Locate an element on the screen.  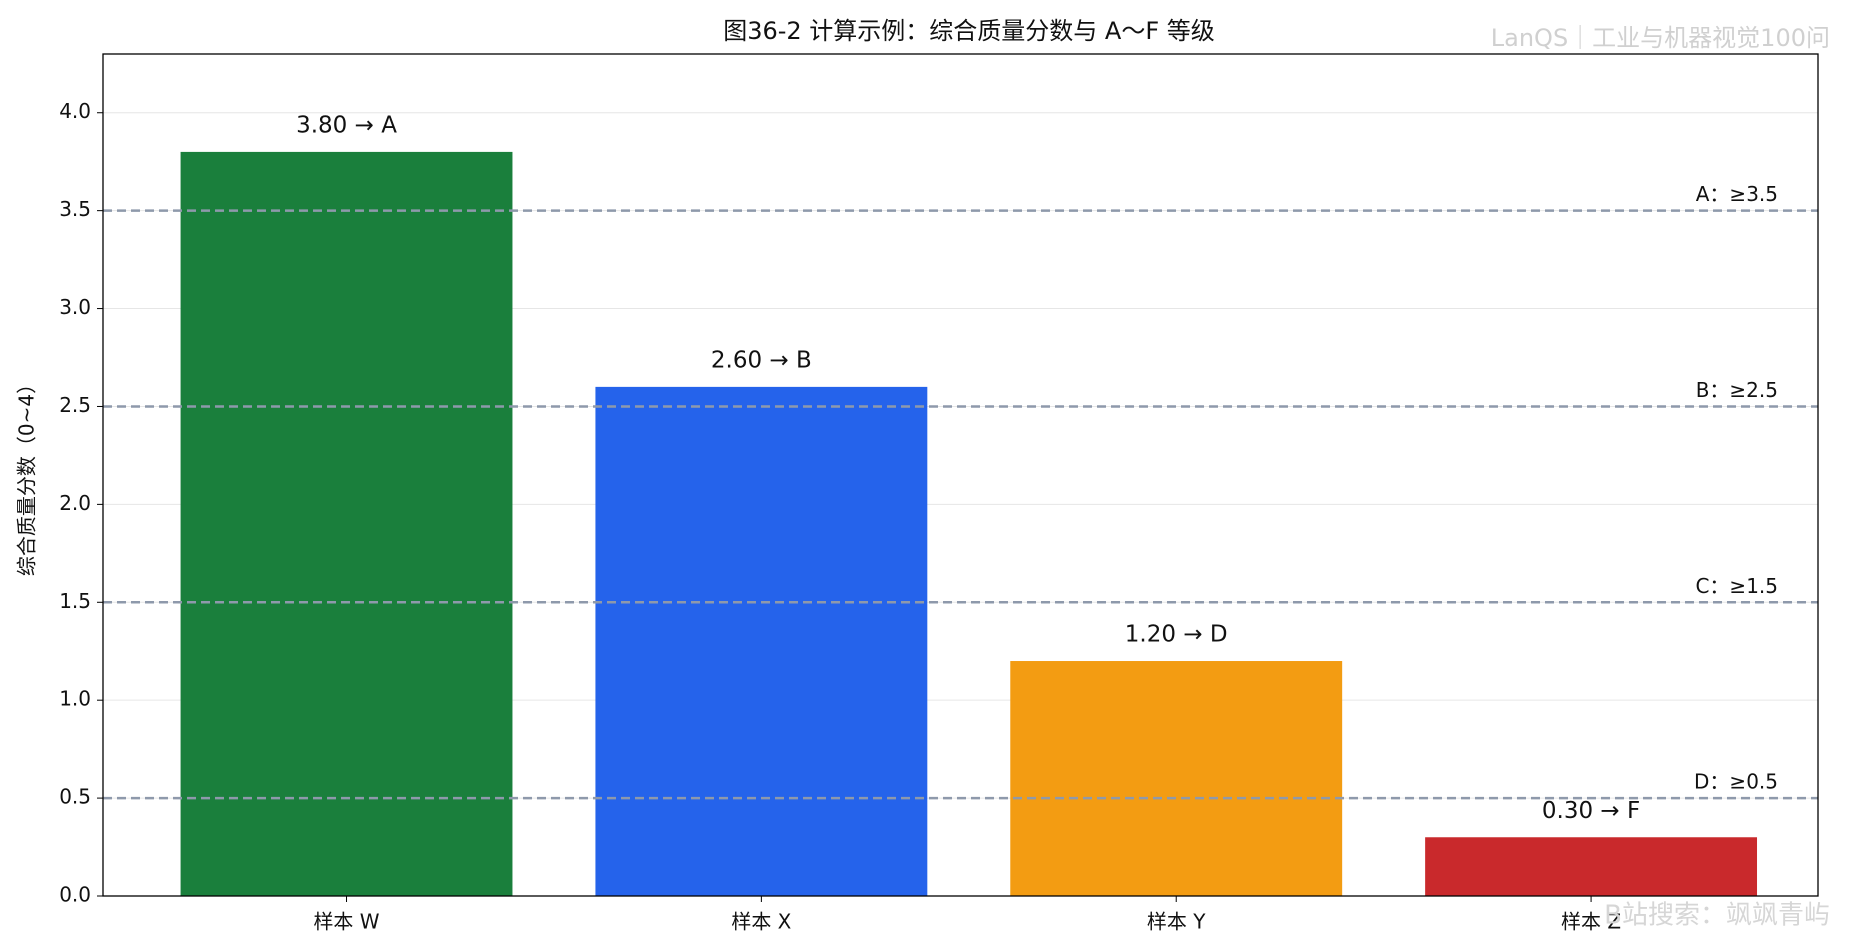
y-tick-label: 1.5 is located at coordinates (75, 601).